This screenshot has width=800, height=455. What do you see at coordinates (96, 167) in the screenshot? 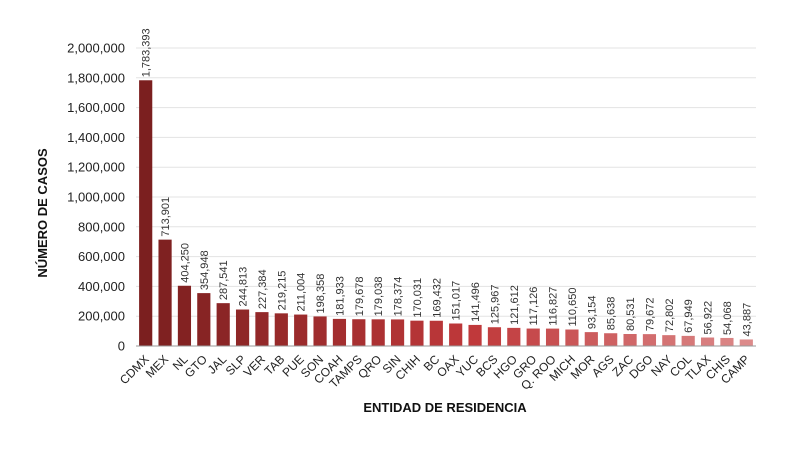
I see `y-tick-label: 1,200,000` at bounding box center [96, 167].